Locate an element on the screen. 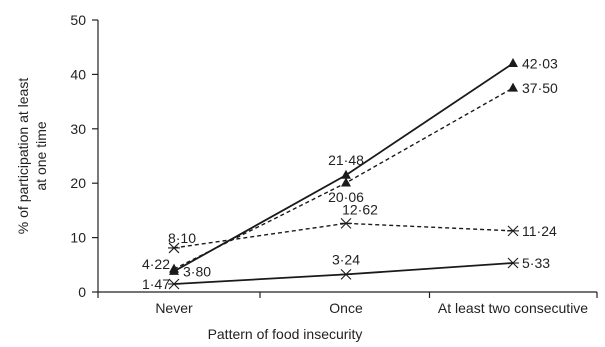 The height and width of the screenshot is (347, 605). data-label-series-1-point-1: 3·80 is located at coordinates (197, 271).